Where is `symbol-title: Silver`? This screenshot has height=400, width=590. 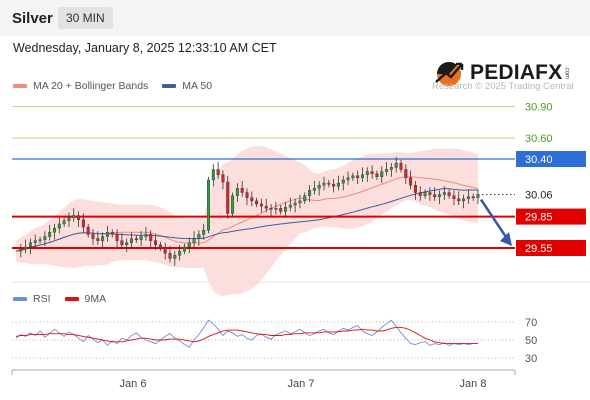
symbol-title: Silver is located at coordinates (32, 18).